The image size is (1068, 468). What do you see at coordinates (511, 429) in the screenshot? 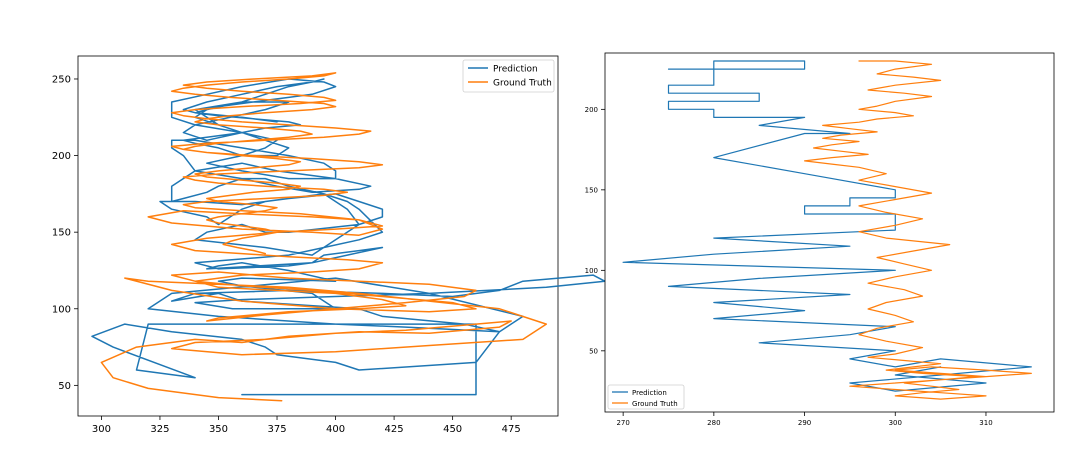
I see `left-x-tick-label: 475` at bounding box center [511, 429].